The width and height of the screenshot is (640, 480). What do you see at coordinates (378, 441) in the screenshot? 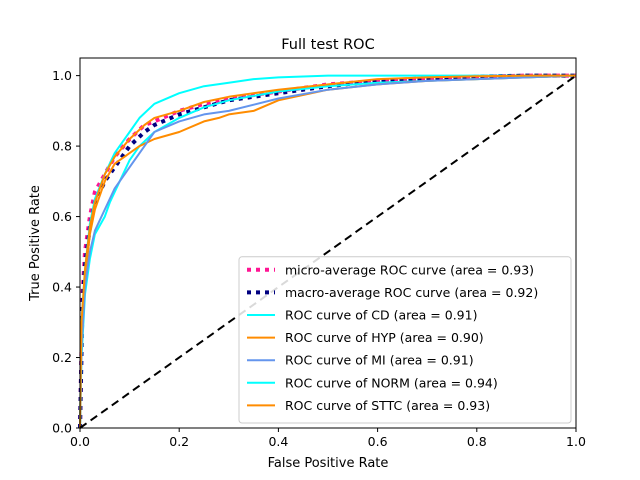
I see `x-tick-label: 0.6` at bounding box center [378, 441].